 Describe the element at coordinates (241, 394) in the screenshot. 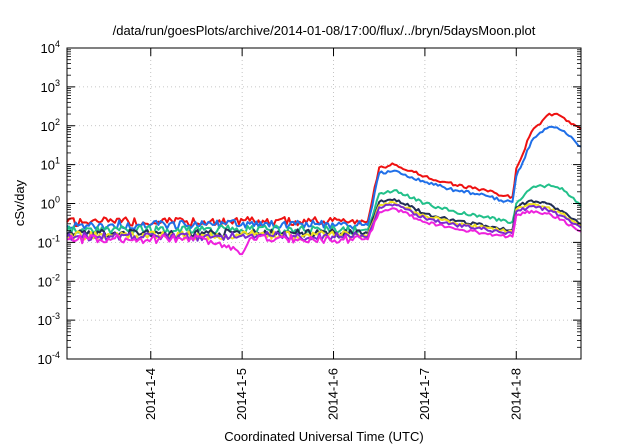

I see `x-tick-label: 2014-1-5` at that location.